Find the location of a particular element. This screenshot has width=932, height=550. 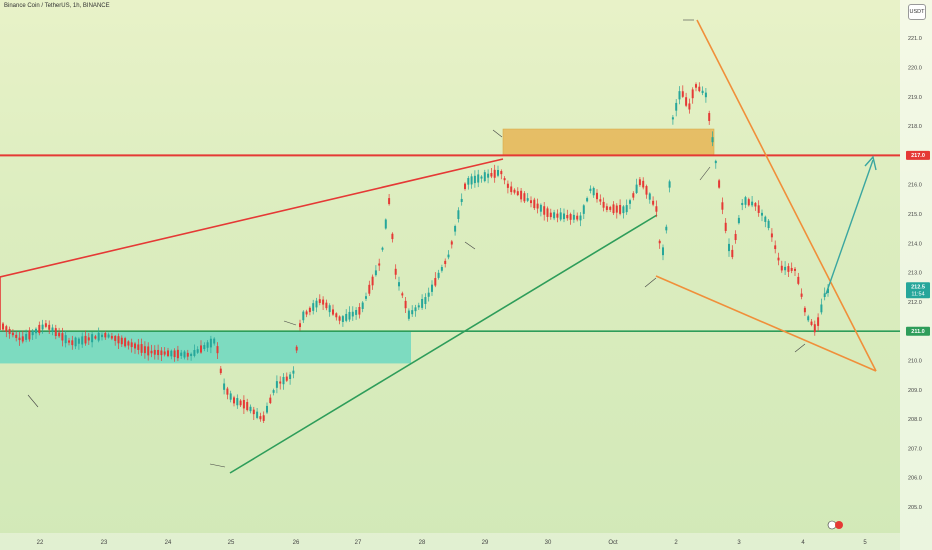

y-tick-label: 219.0 is located at coordinates (915, 98).